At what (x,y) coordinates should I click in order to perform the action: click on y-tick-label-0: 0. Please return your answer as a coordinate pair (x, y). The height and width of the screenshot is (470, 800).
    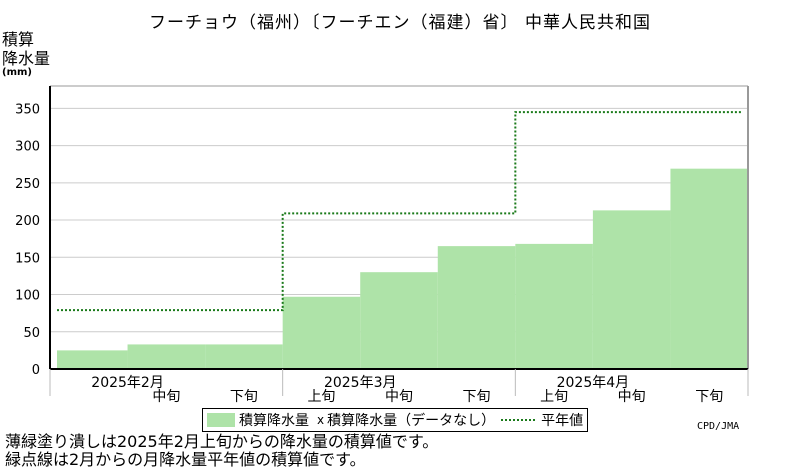
    Looking at the image, I should click on (36, 370).